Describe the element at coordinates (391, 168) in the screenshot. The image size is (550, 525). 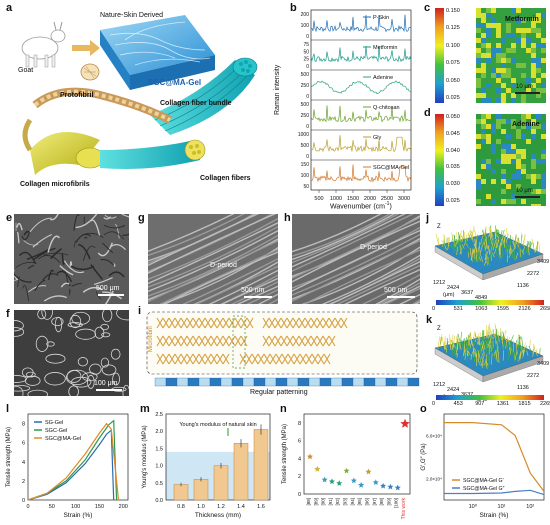
I see `raman-trace-label-5: SGC@MA-Gel` at that location.